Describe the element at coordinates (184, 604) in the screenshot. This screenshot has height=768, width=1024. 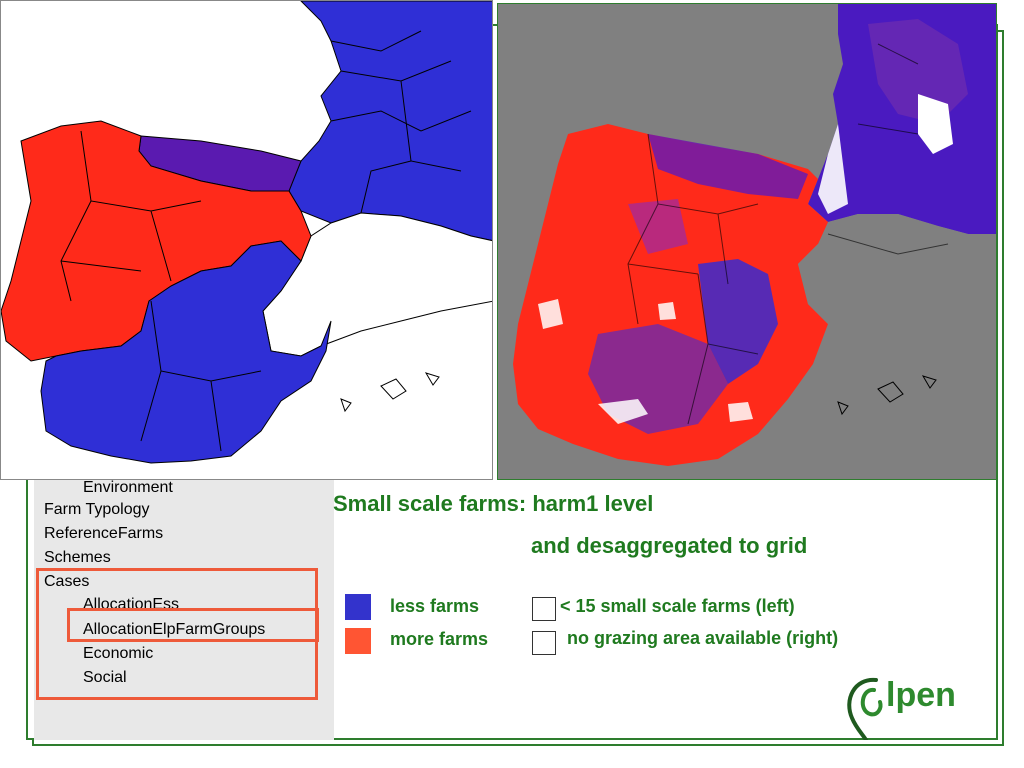
I see `navigation-tree-panel` at that location.